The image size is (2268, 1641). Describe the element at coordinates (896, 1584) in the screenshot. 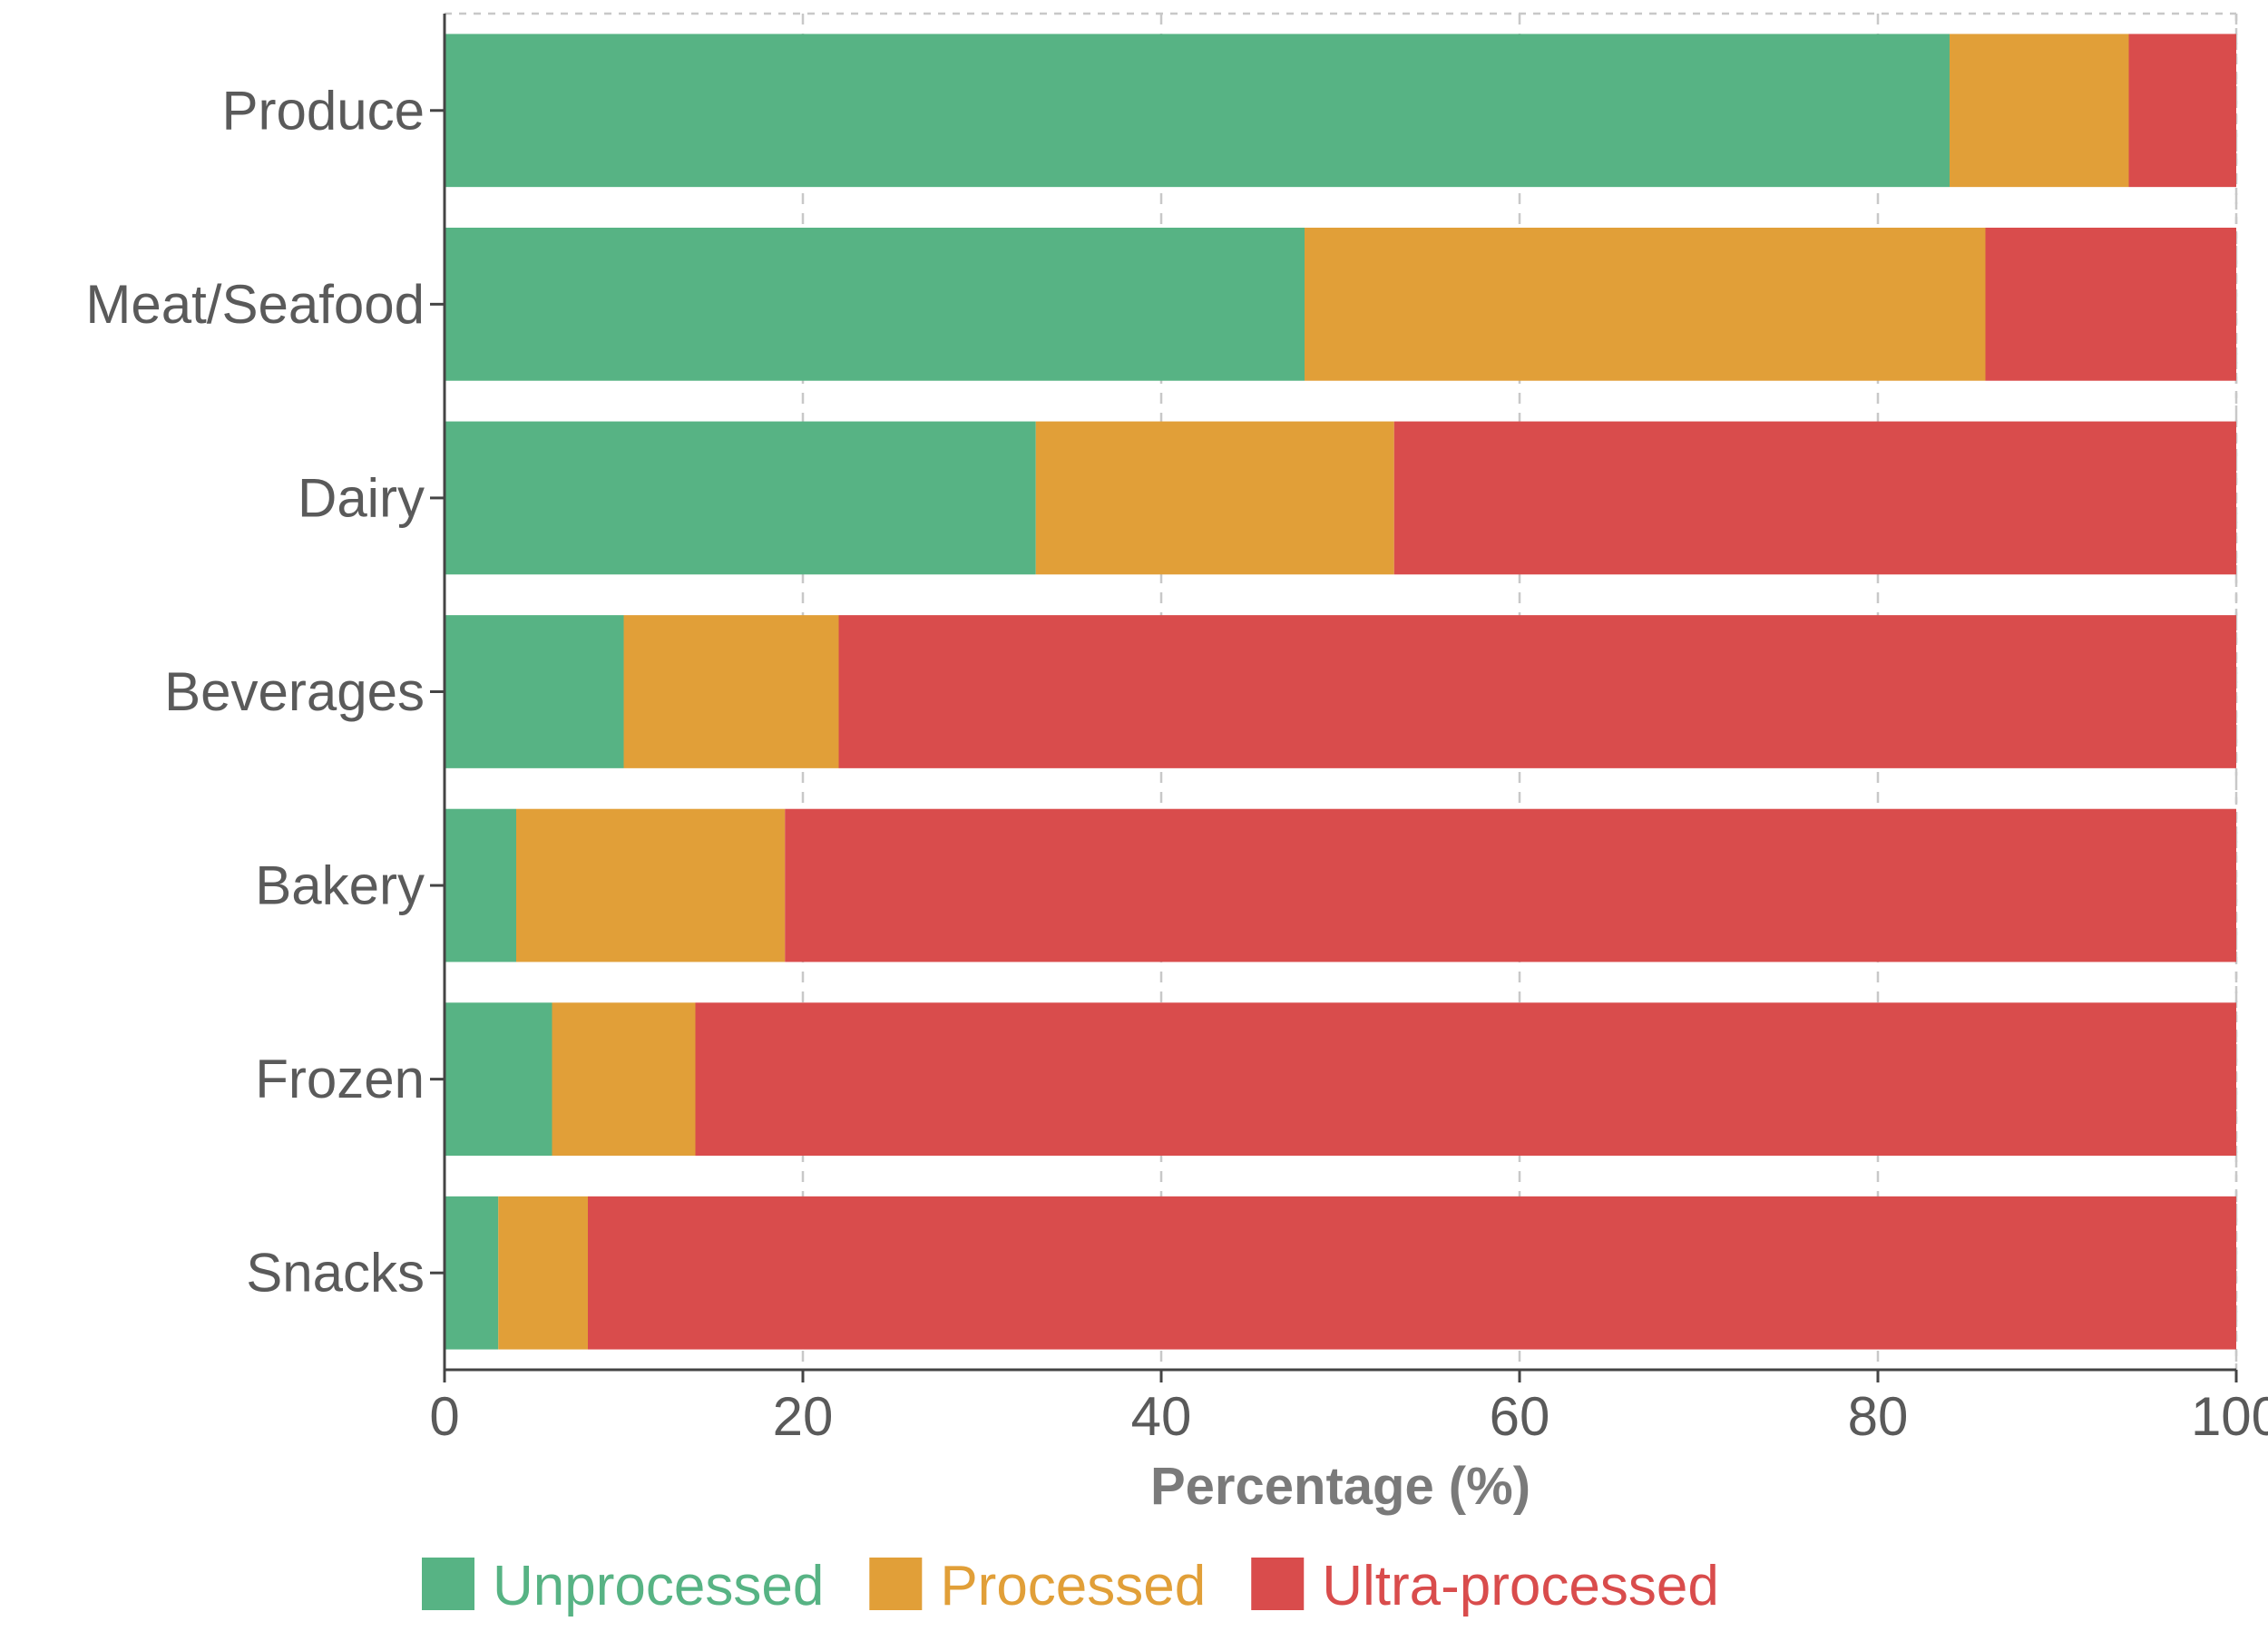

I see `legend-swatch-processed` at that location.